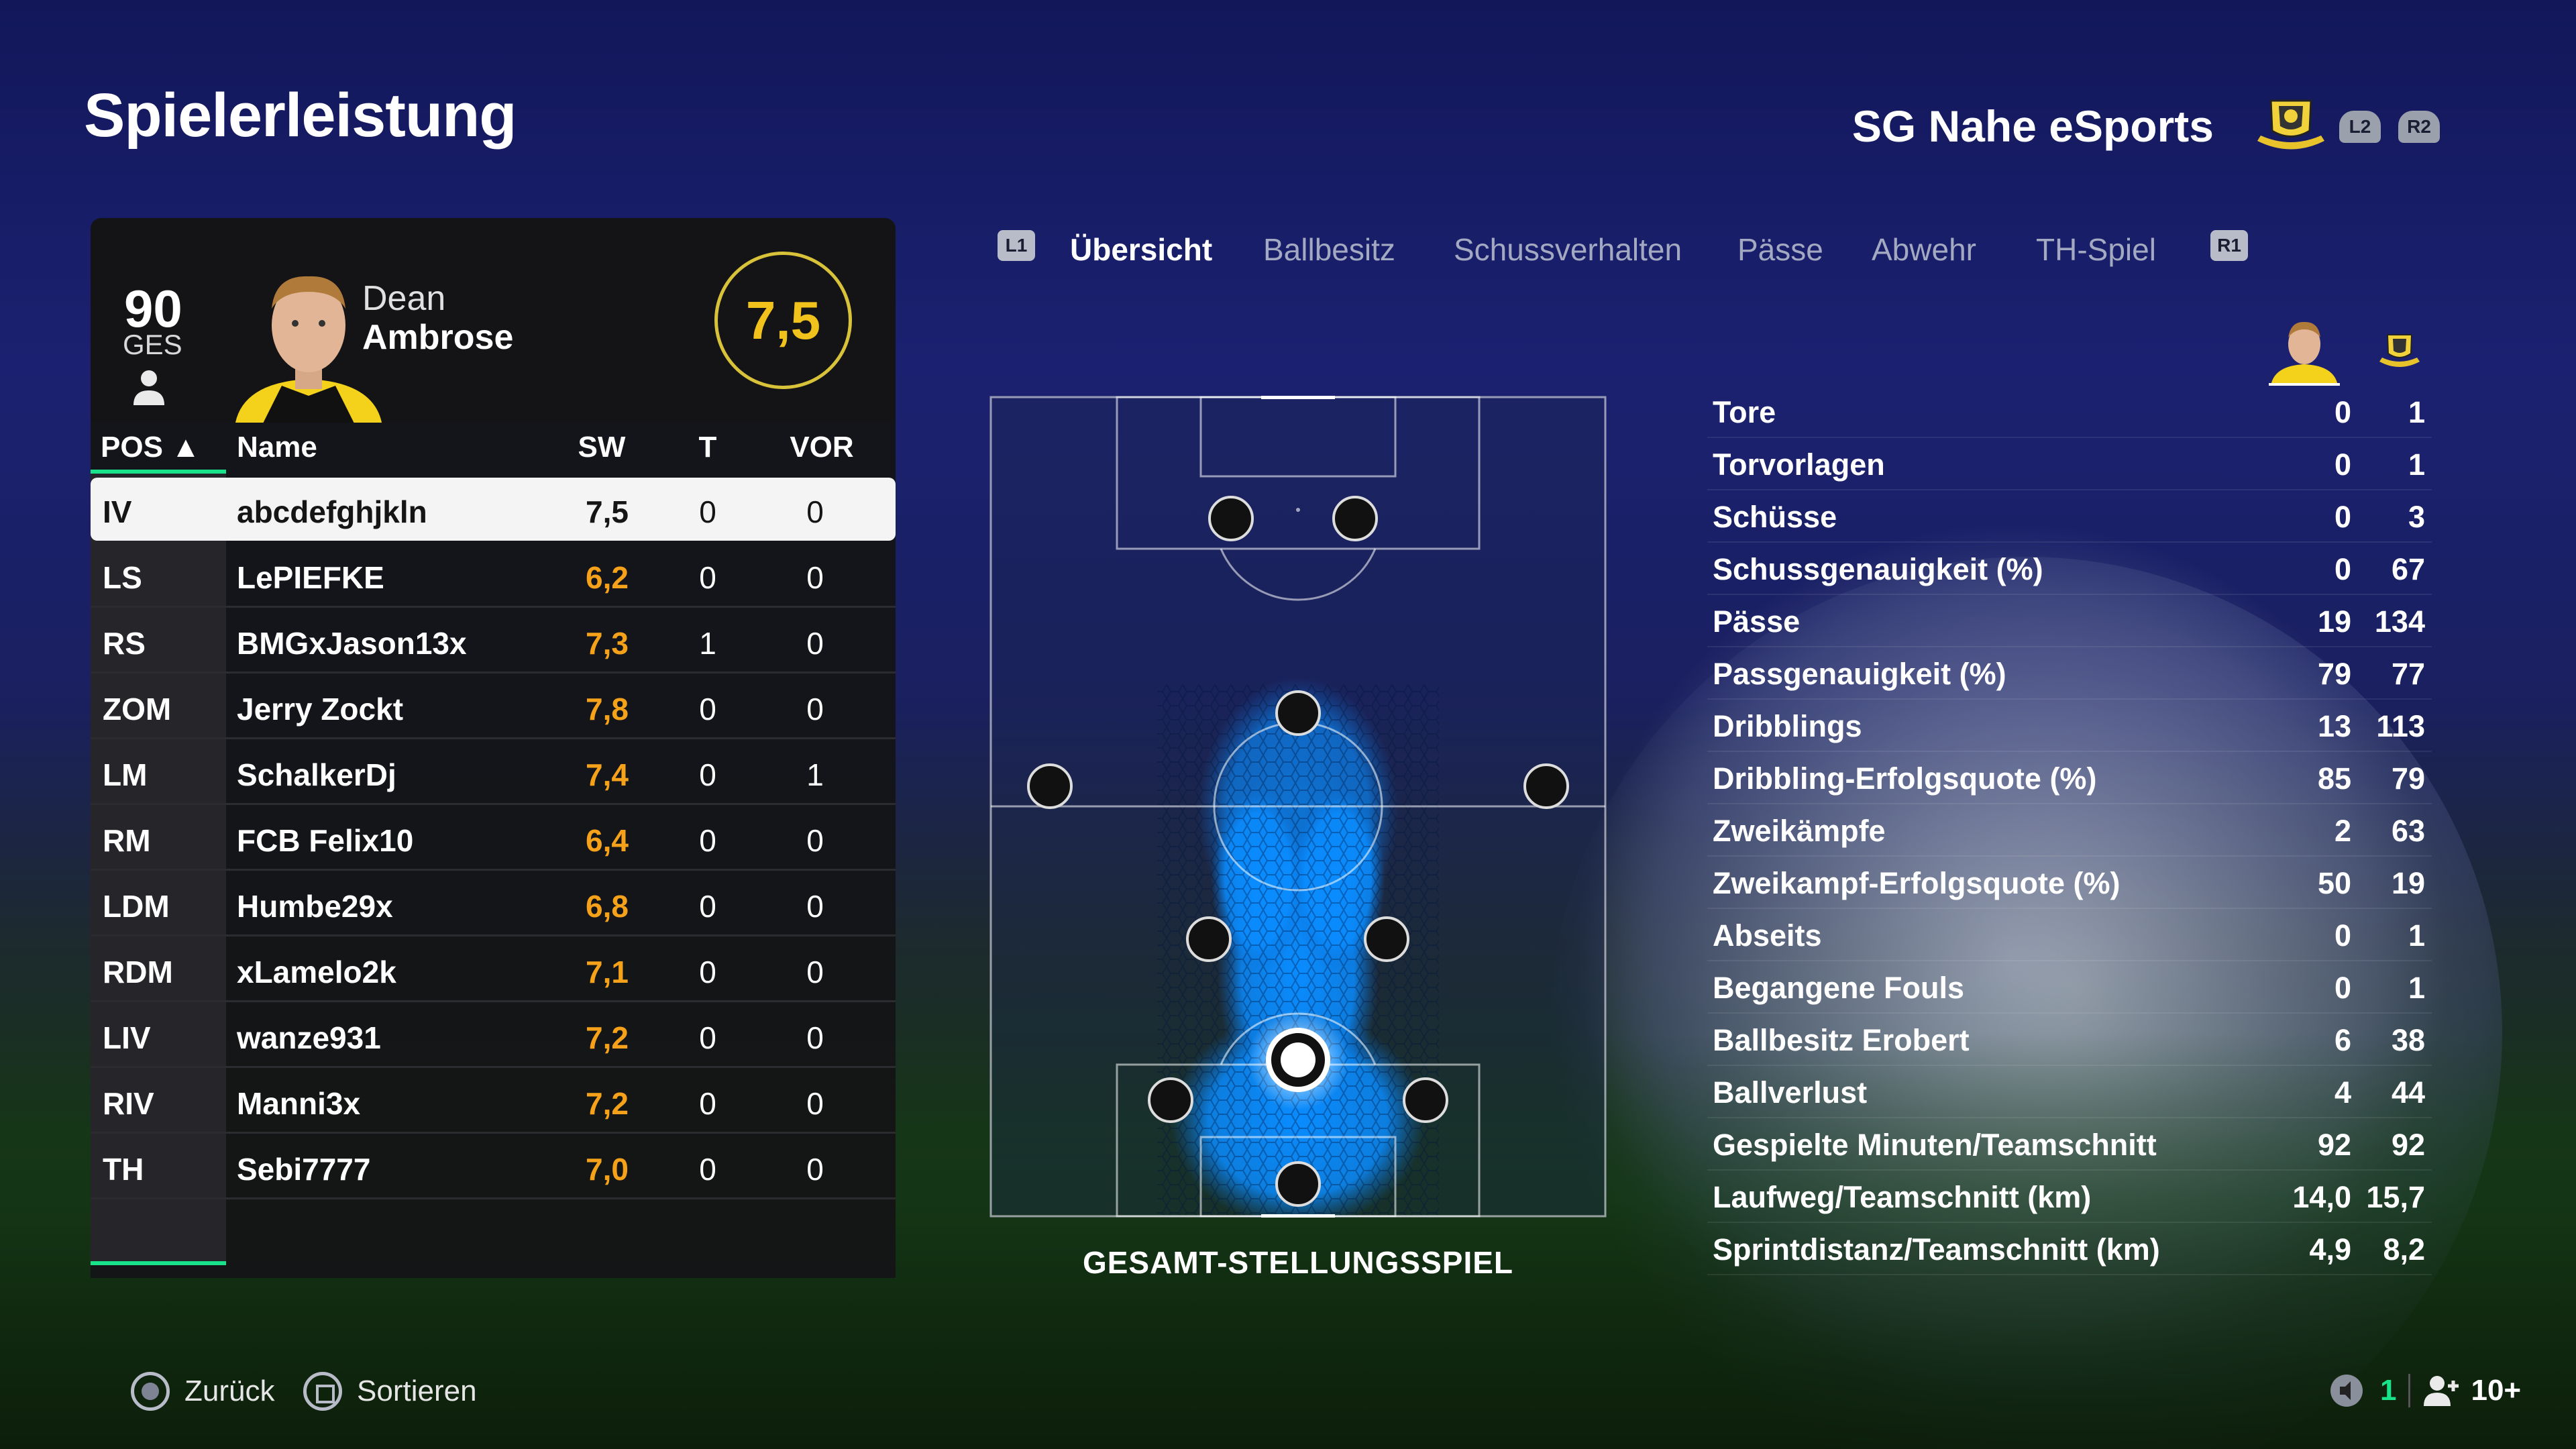  Describe the element at coordinates (2069, 935) in the screenshot. I see `stat-row: Abseits 0 1` at that location.